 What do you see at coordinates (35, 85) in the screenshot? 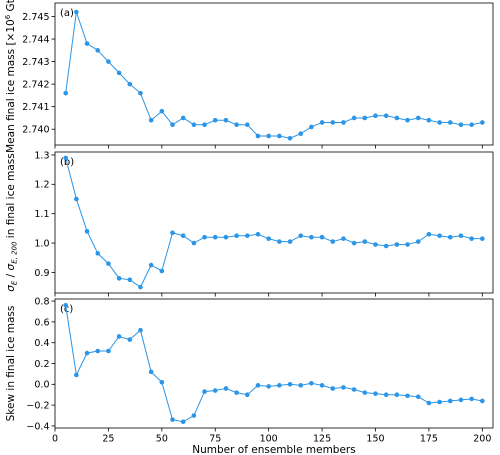
I see `y-tick-label: 2.742` at bounding box center [35, 85].